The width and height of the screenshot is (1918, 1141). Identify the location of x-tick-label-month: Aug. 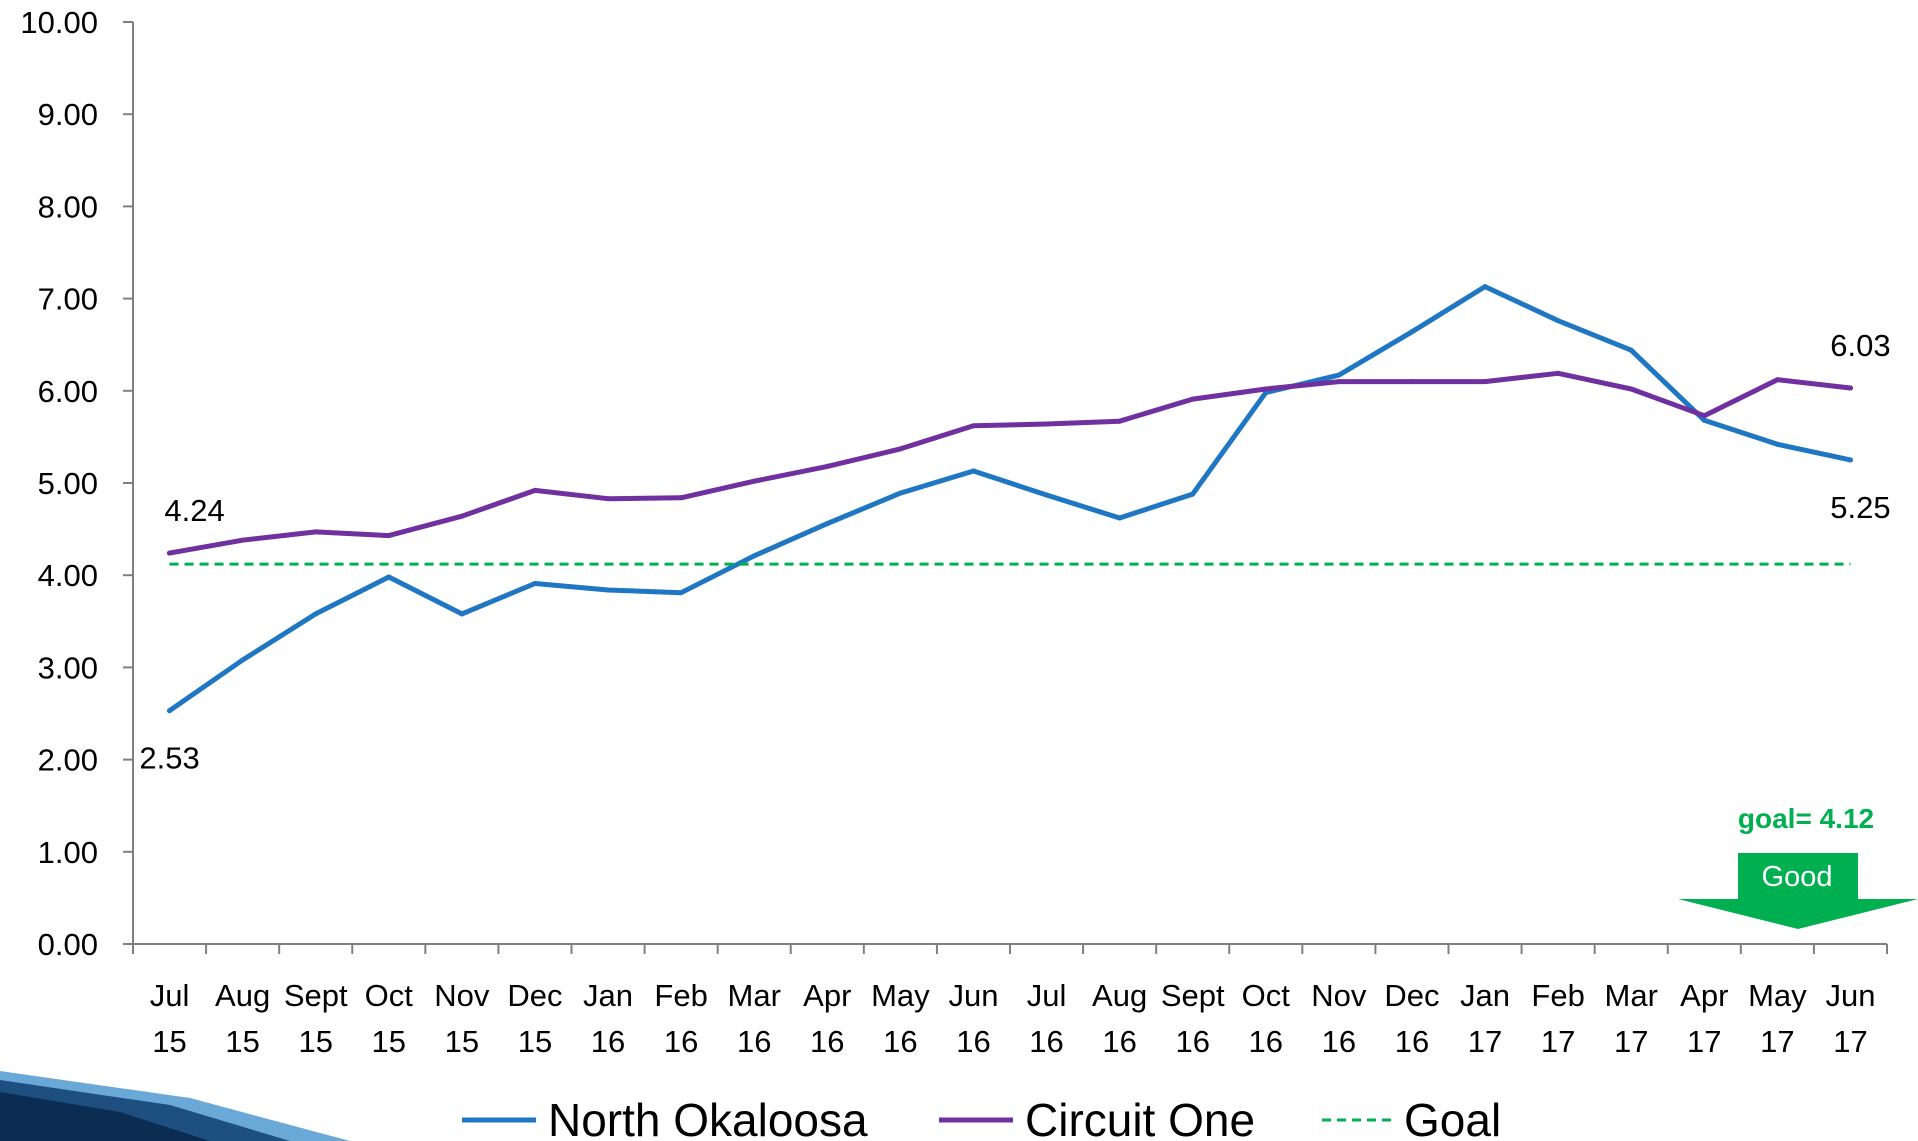
(242, 995).